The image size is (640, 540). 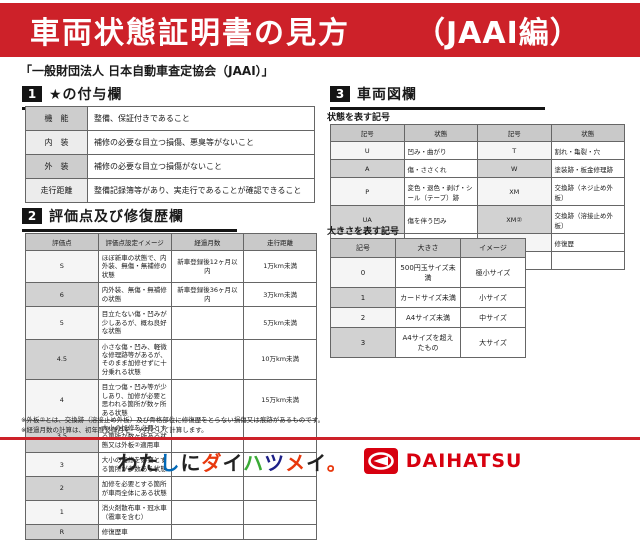 What do you see at coordinates (56, 118) in the screenshot?
I see `symbol-cell: 機 能` at bounding box center [56, 118].